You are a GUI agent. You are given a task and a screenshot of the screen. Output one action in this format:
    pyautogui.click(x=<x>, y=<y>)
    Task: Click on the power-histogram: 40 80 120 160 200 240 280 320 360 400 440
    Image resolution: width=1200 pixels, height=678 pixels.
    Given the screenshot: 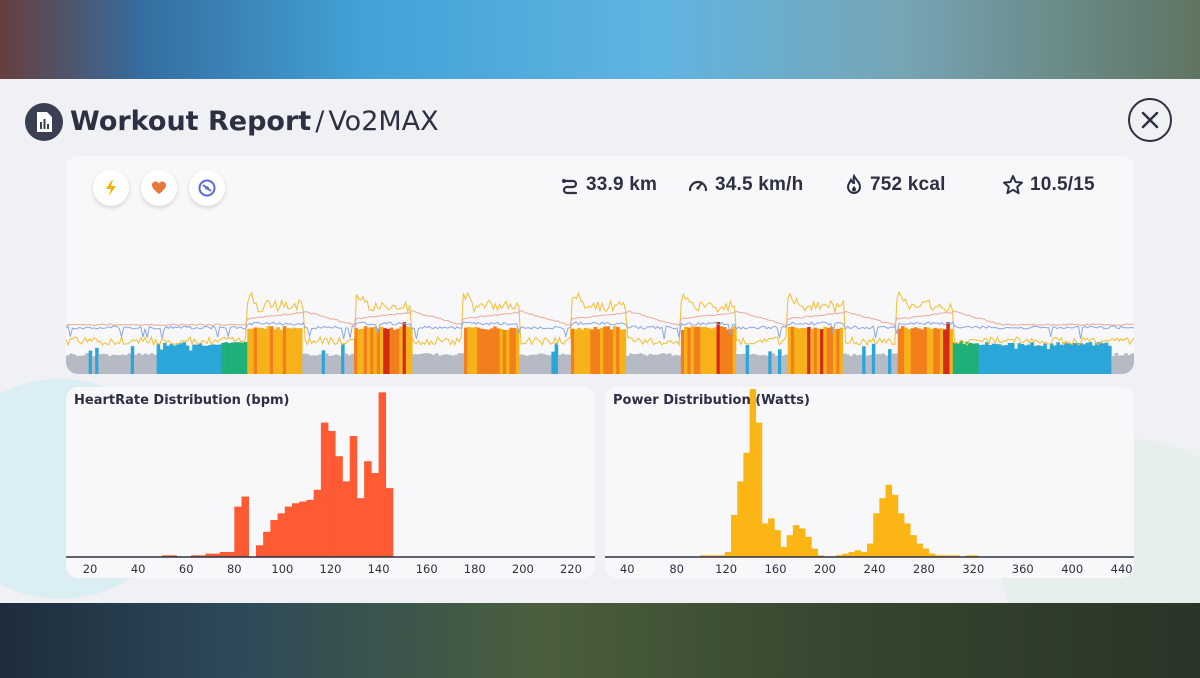 What is the action you would take?
    pyautogui.click(x=869, y=482)
    